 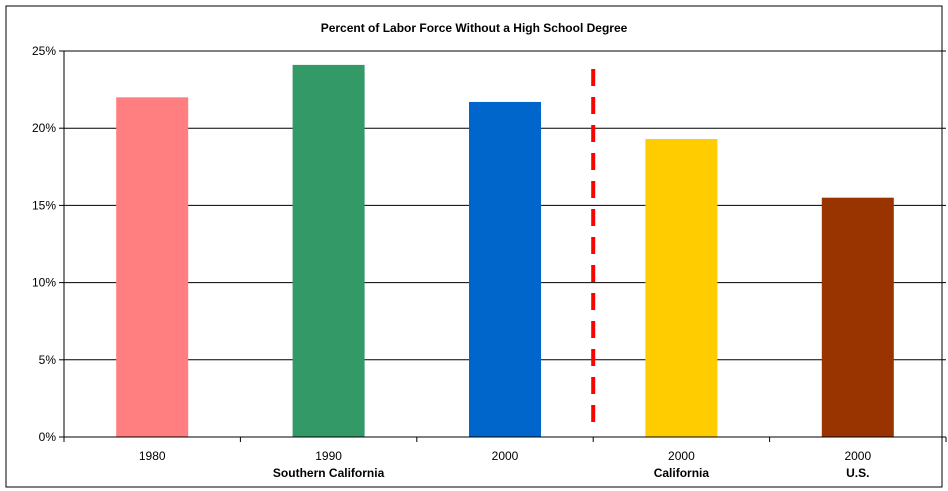 What do you see at coordinates (44, 51) in the screenshot?
I see `y-tick-label: 25%` at bounding box center [44, 51].